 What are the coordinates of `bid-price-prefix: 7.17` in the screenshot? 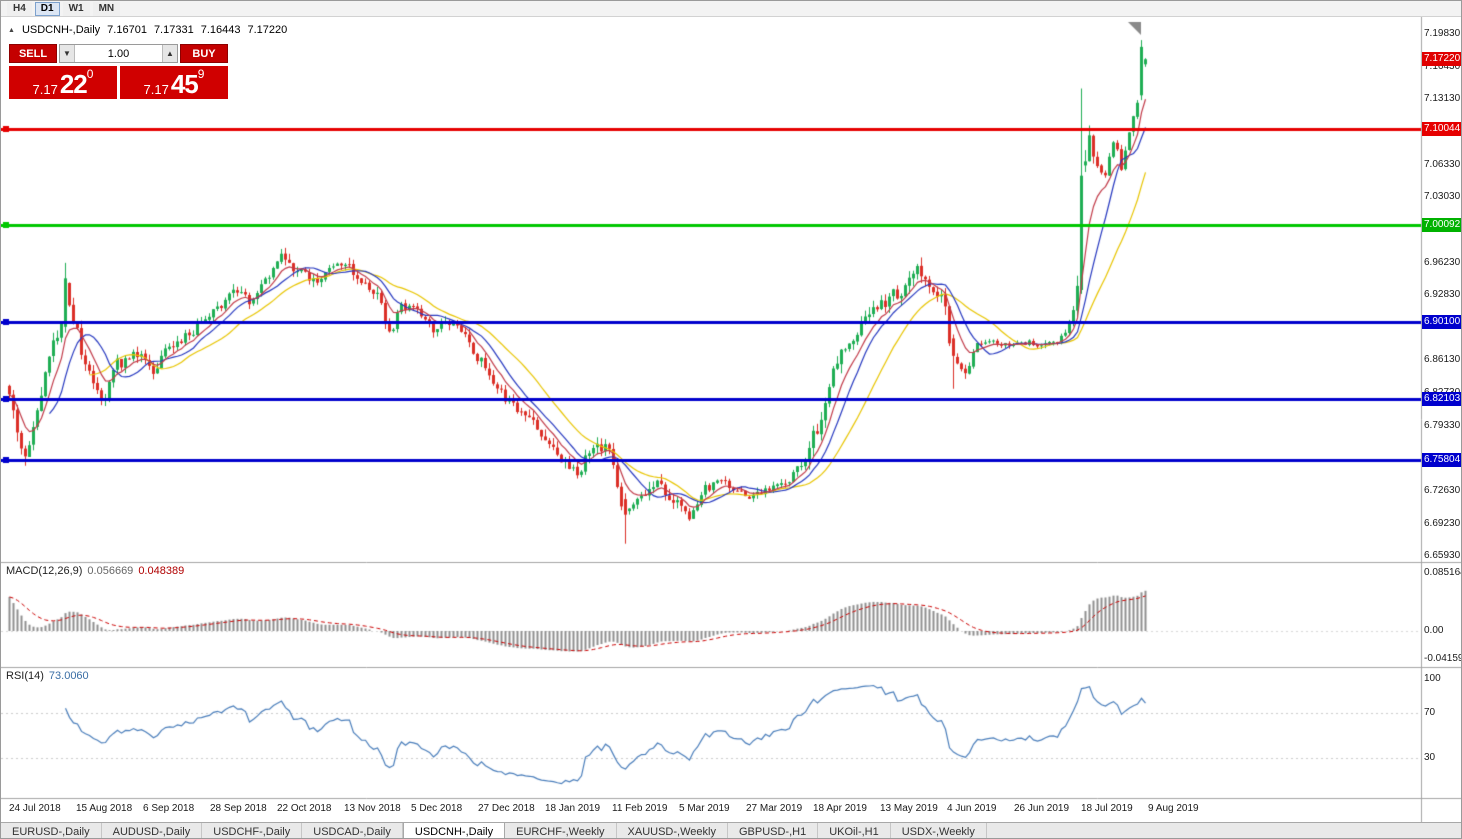 It's located at (45, 89).